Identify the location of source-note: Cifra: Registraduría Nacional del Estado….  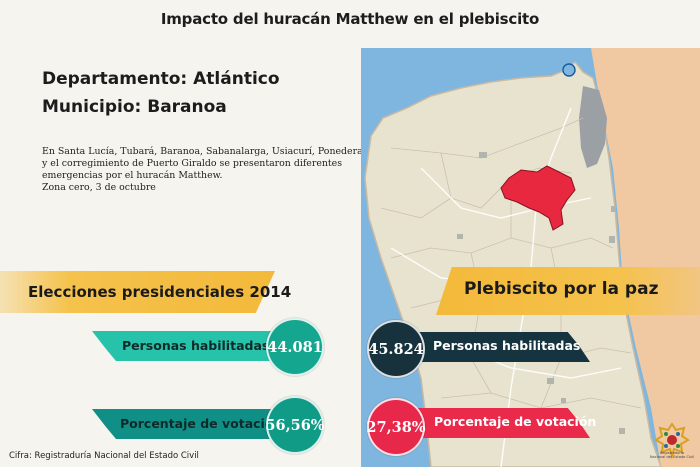
(104, 456).